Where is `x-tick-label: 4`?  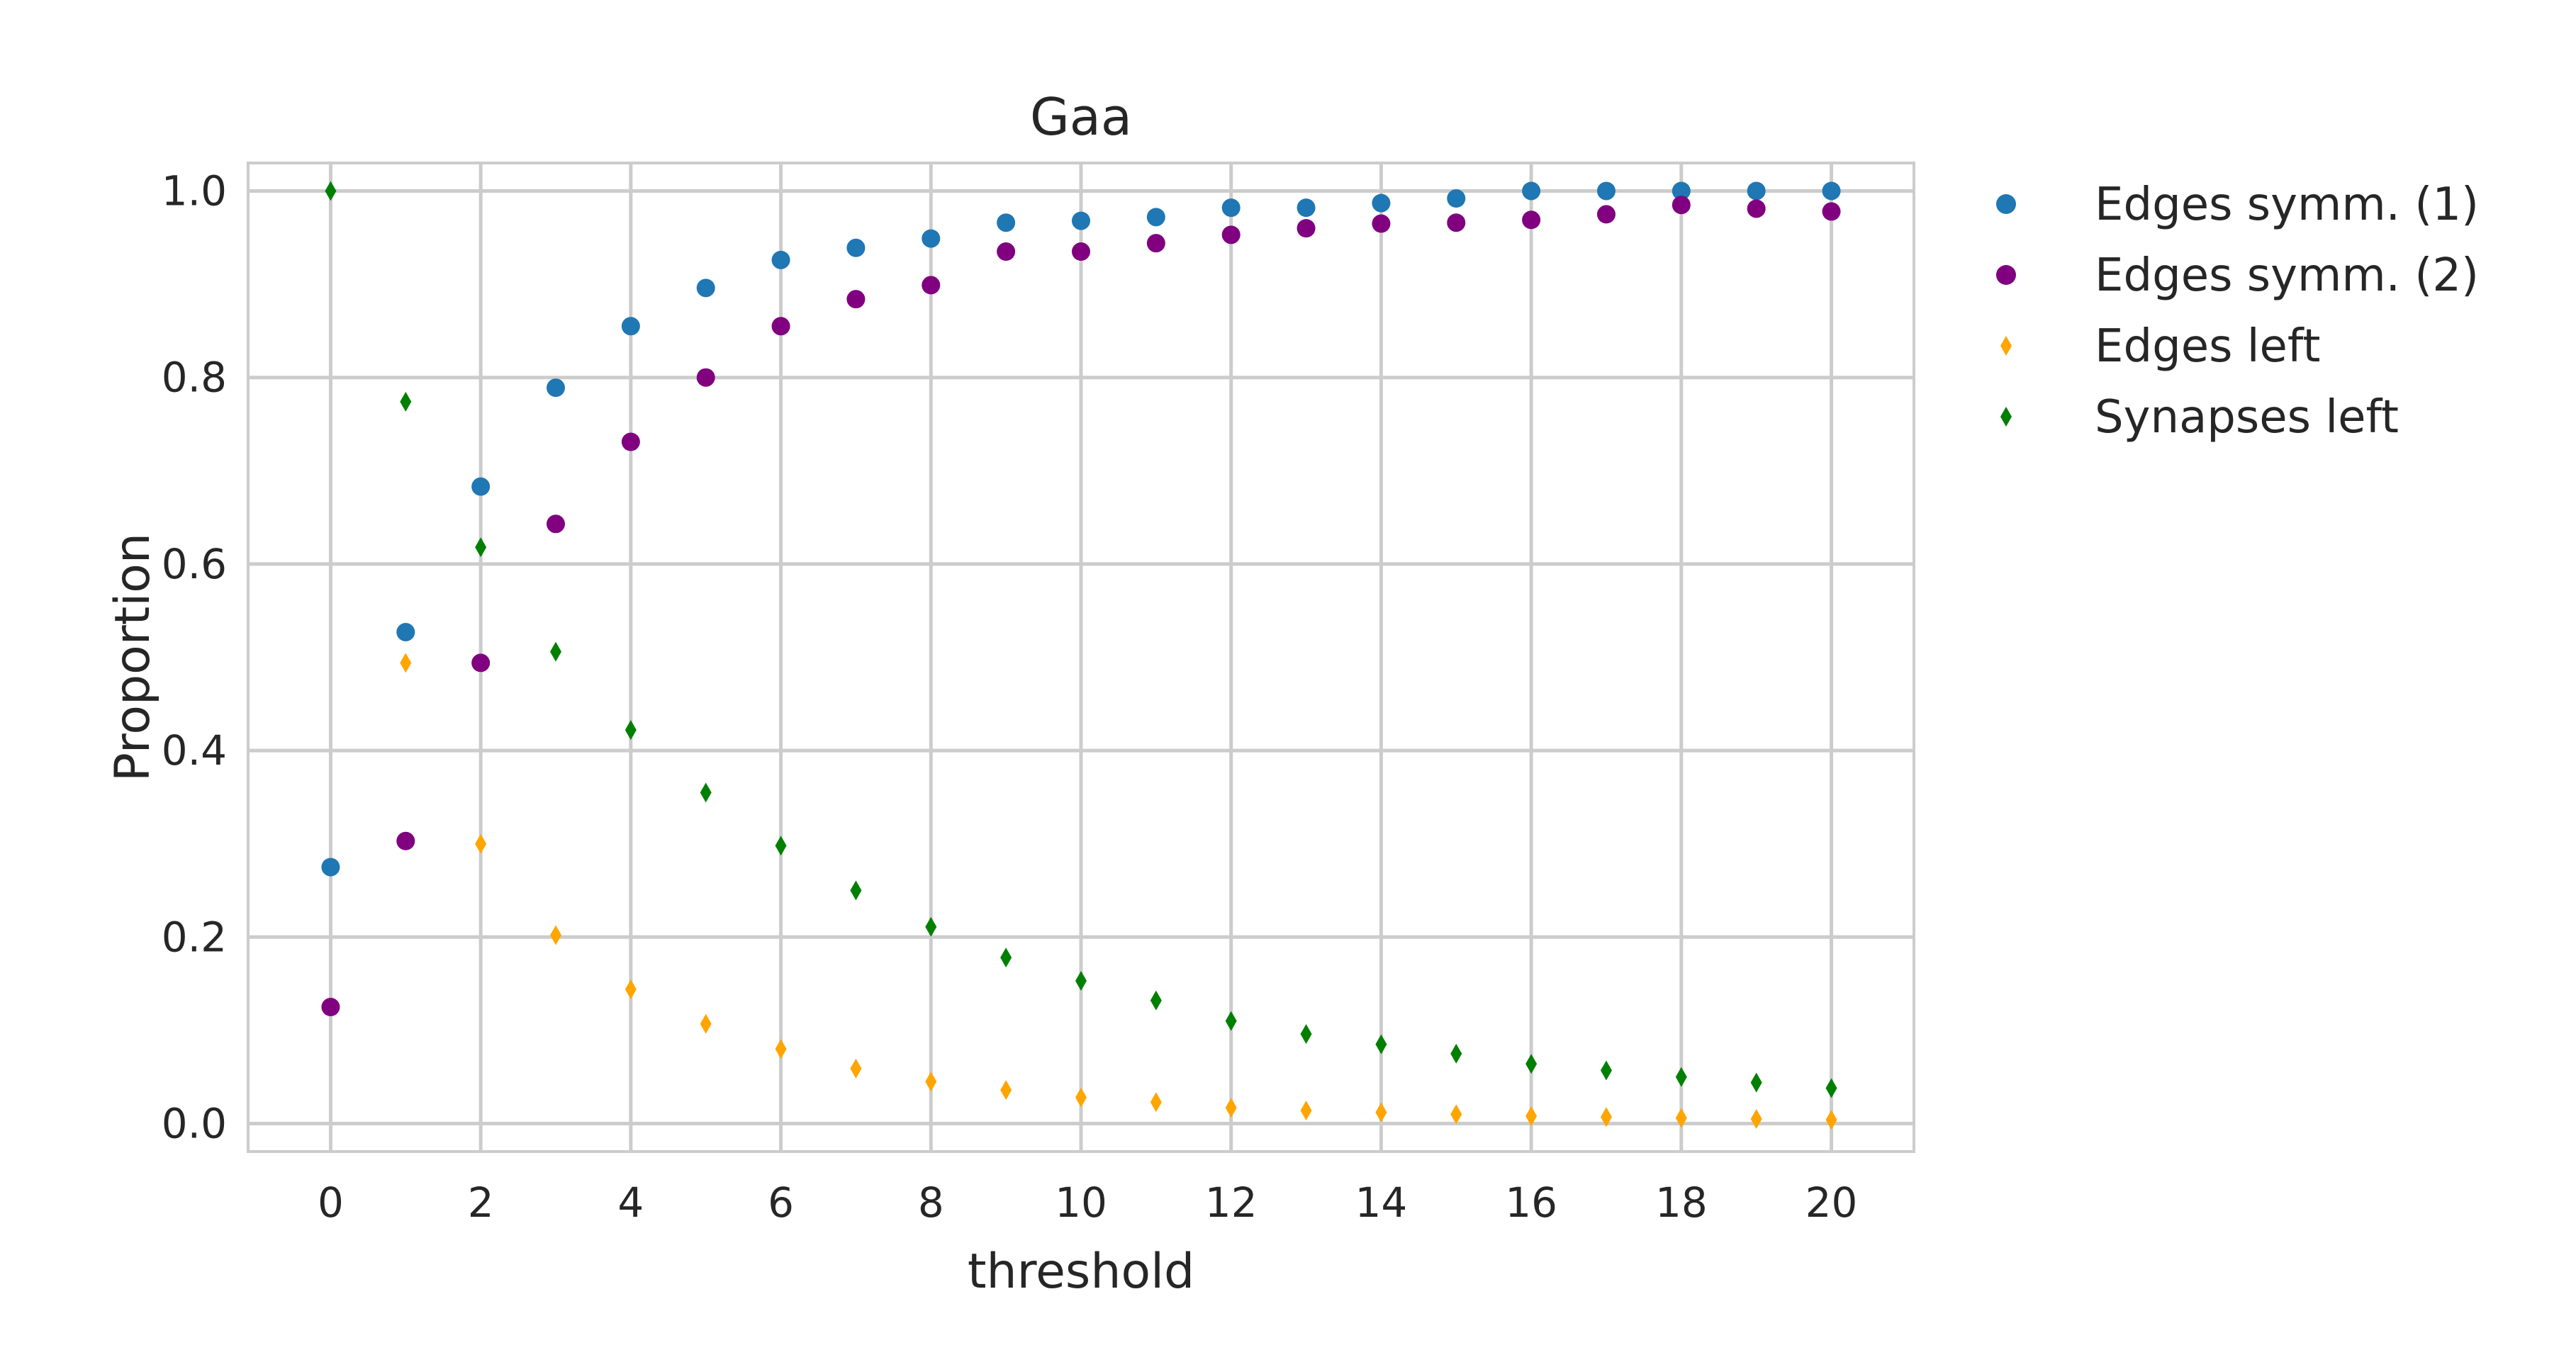
x-tick-label: 4 is located at coordinates (631, 1202).